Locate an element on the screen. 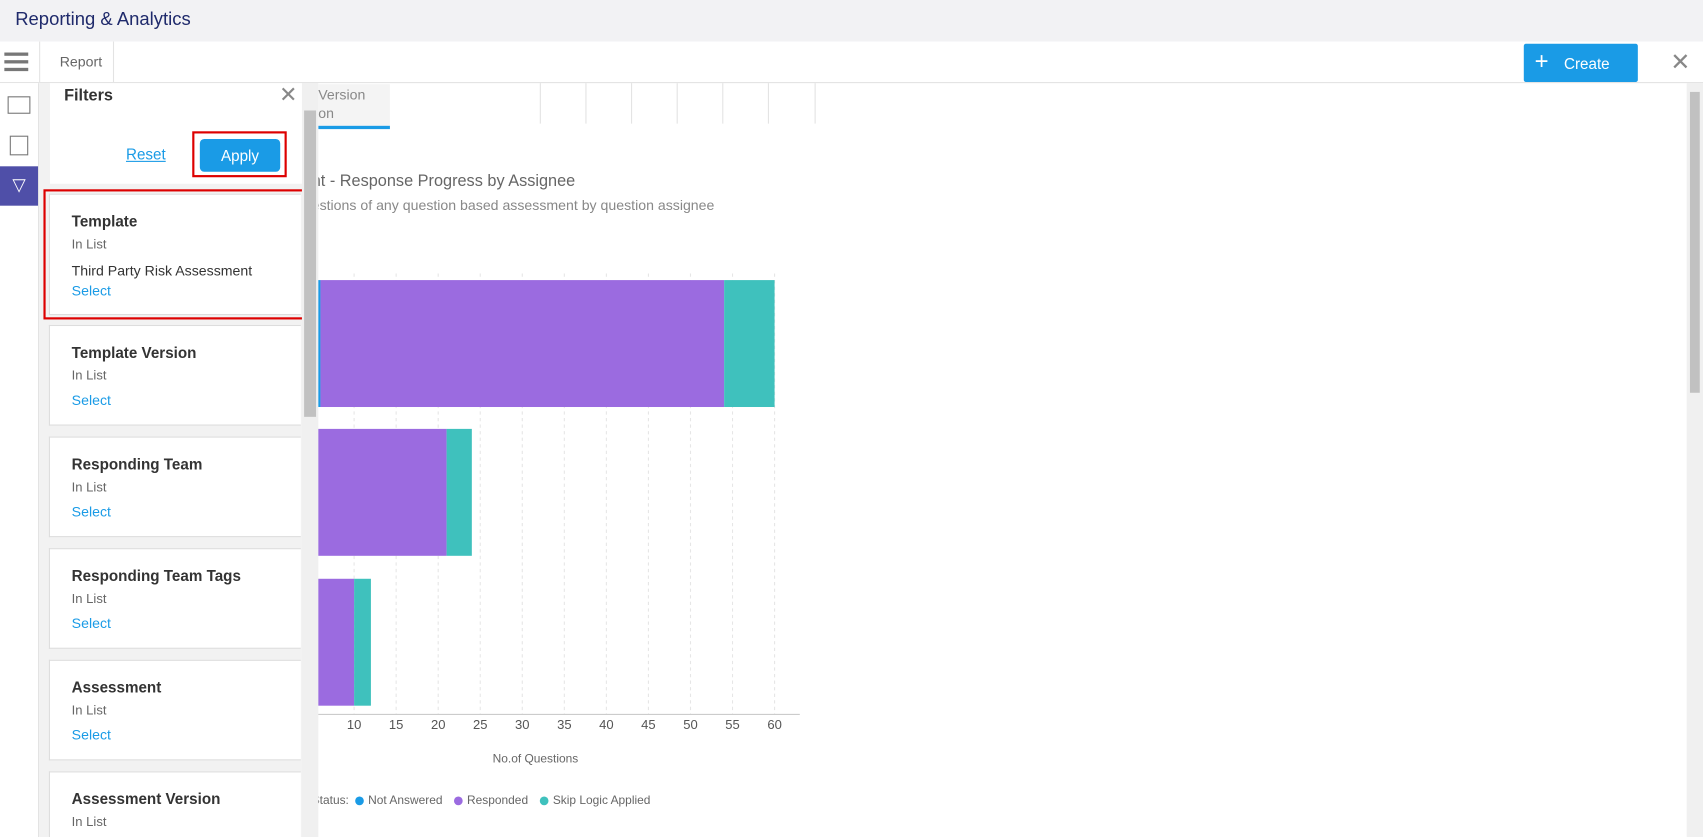  filter-card: Responding Team In List Select is located at coordinates (174, 487).